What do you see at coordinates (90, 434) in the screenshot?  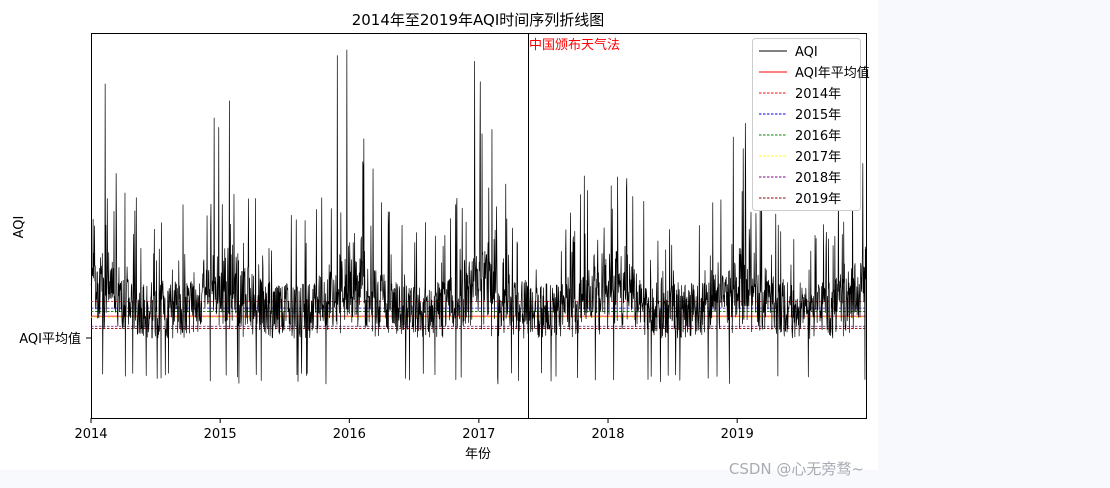 I see `x-tick-label: 2014` at bounding box center [90, 434].